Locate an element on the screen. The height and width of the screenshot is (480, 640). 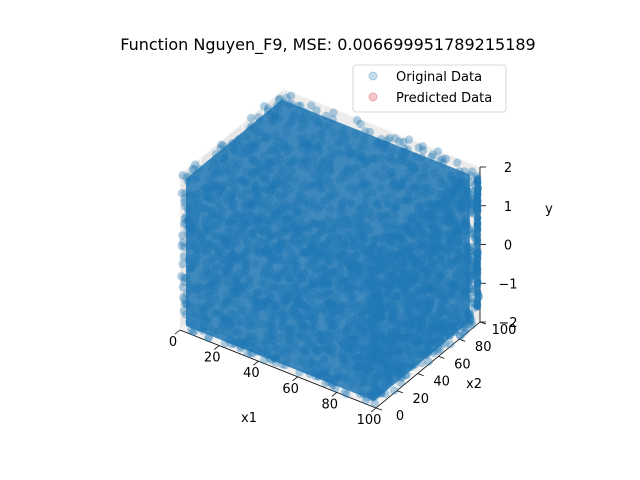
legend-marker-predicted is located at coordinates (373, 97).